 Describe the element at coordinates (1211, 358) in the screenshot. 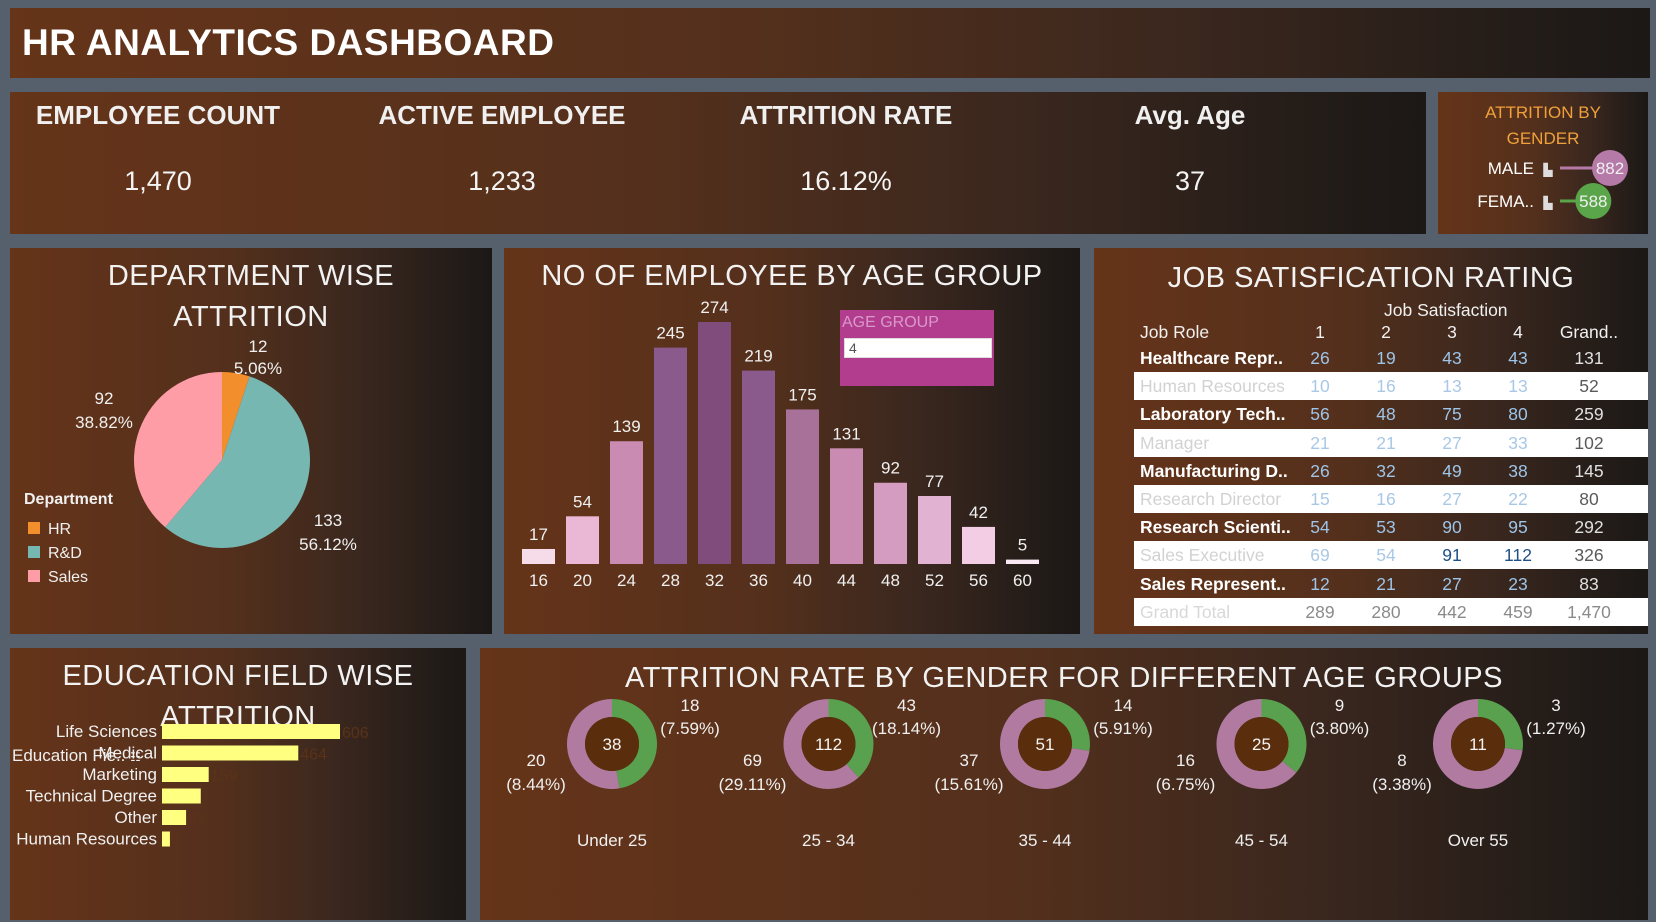

I see `table-cell-role: Healthcare Repr..` at that location.